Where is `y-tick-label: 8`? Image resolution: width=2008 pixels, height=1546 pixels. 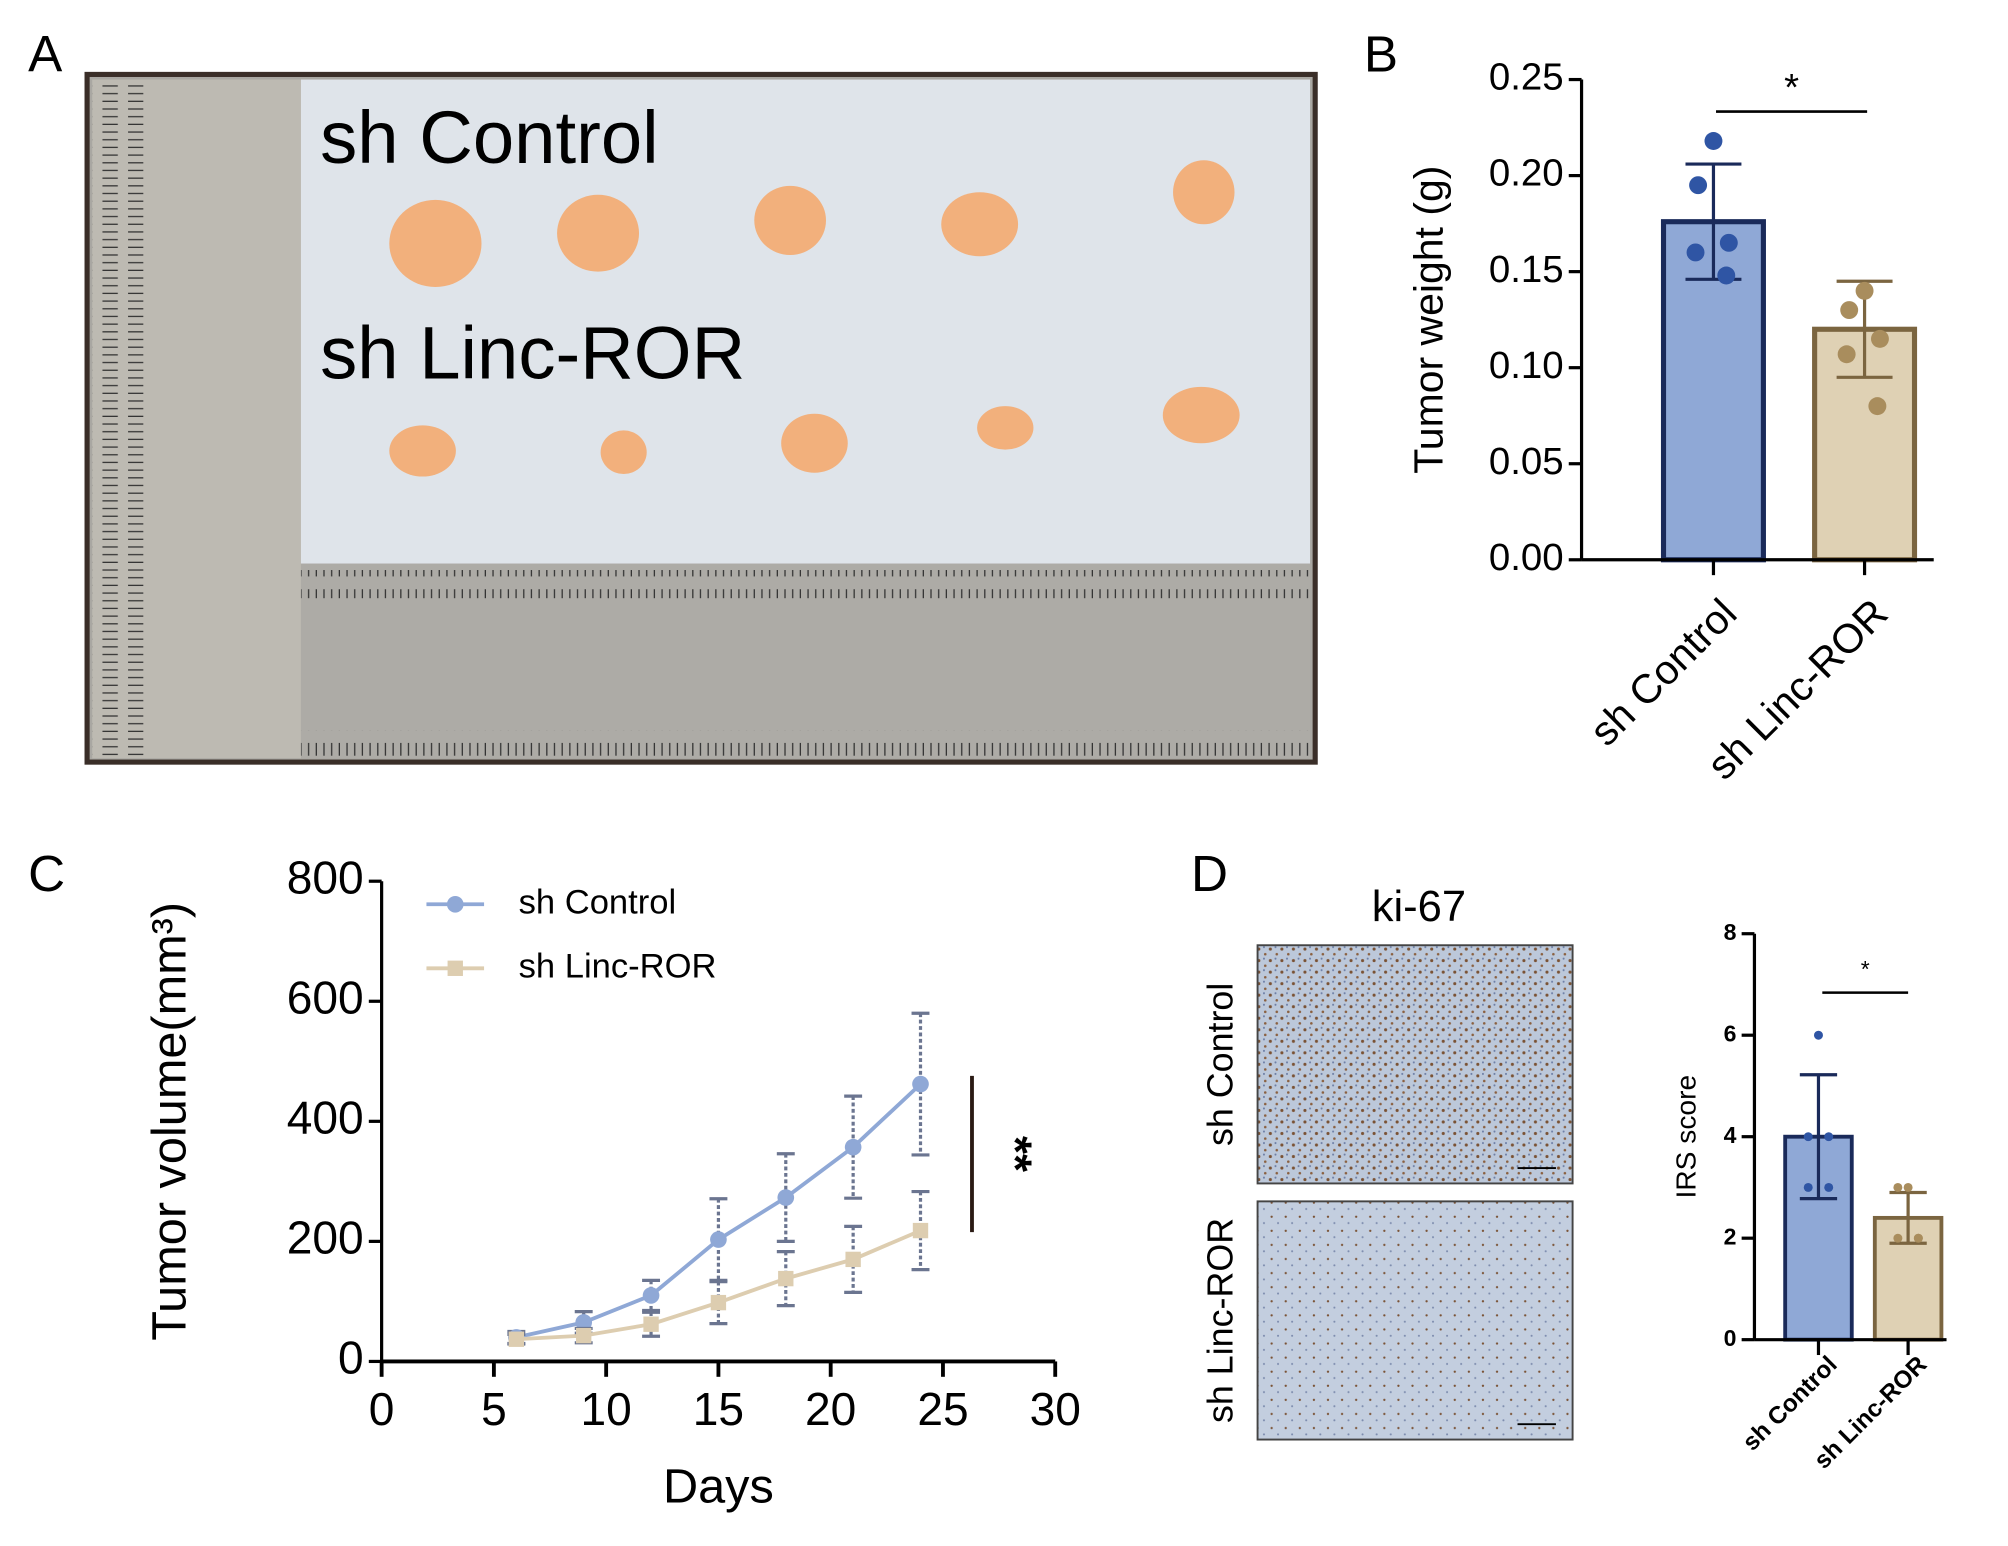 y-tick-label: 8 is located at coordinates (1730, 932).